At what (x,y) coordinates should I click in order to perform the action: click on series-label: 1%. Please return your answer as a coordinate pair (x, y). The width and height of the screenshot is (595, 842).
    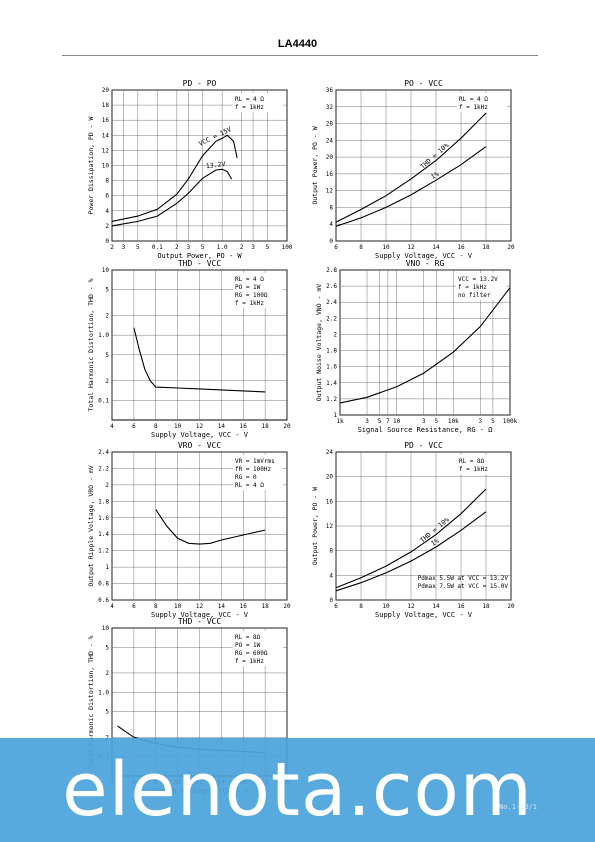
    Looking at the image, I should click on (435, 175).